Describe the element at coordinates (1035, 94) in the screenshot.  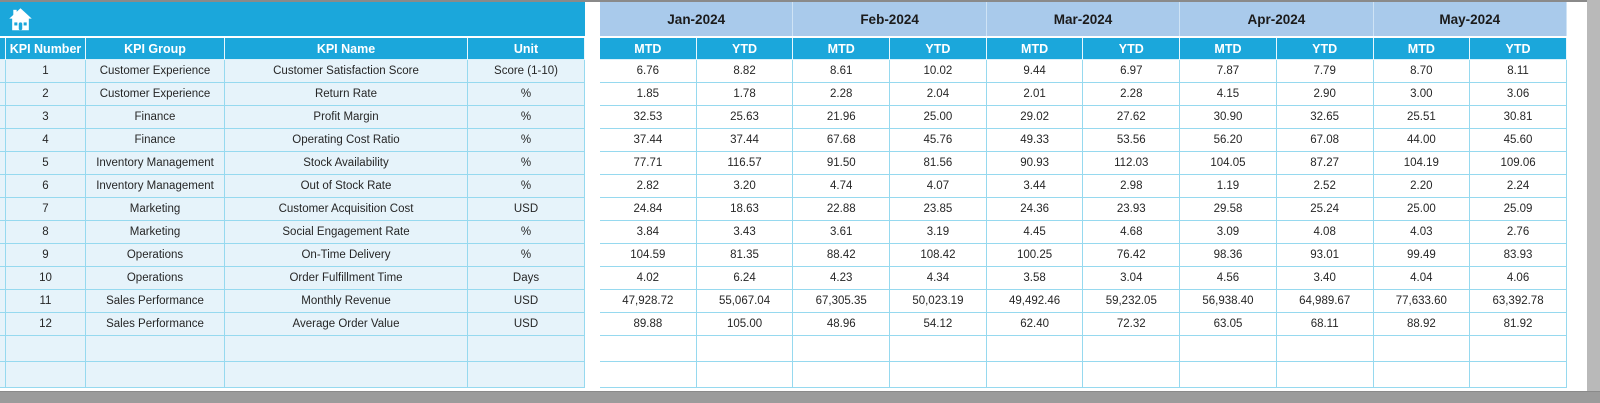
I see `value-cell: 2.01` at that location.